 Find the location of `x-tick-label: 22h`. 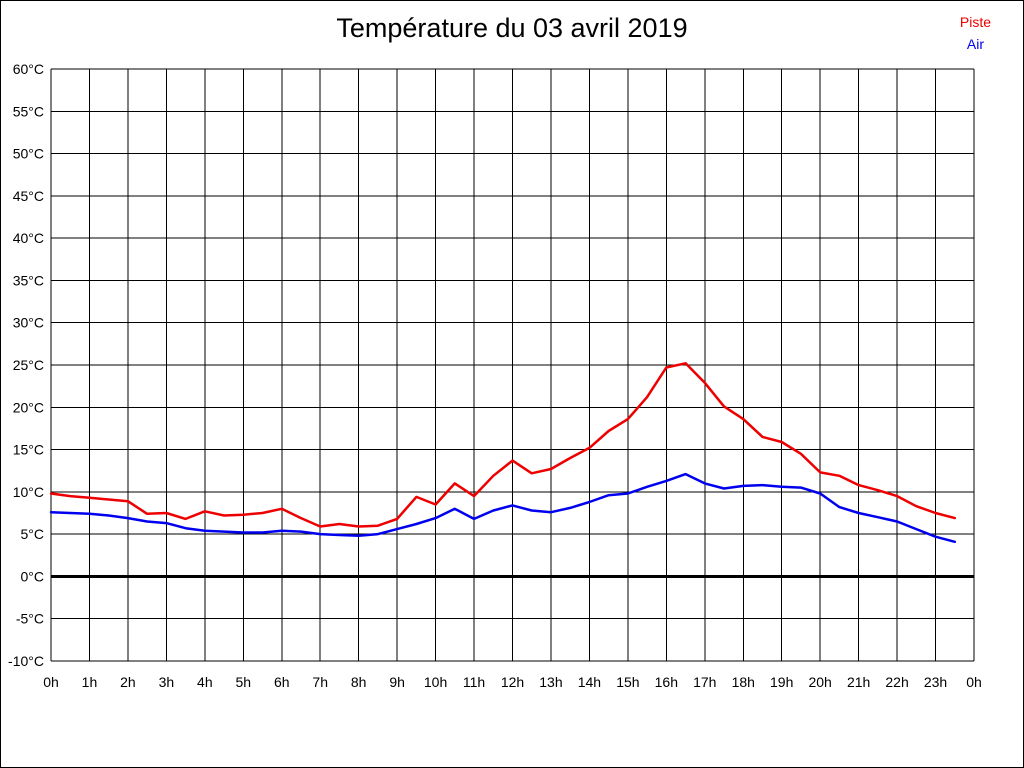

x-tick-label: 22h is located at coordinates (896, 682).